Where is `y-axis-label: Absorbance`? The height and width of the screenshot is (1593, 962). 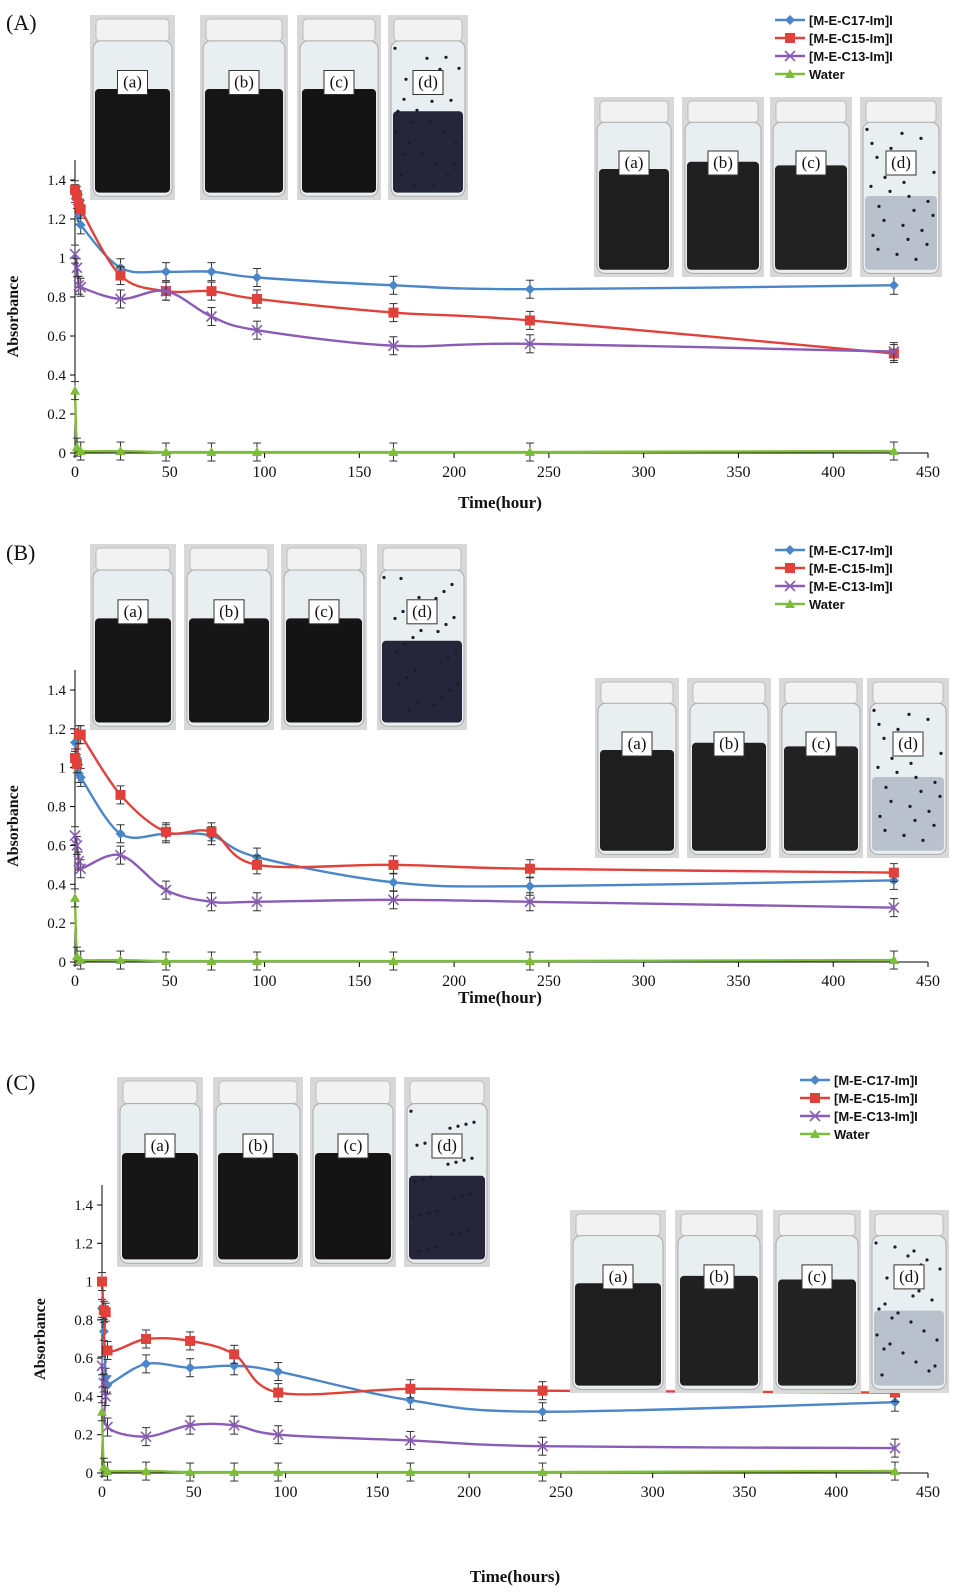
y-axis-label: Absorbance is located at coordinates (13, 826).